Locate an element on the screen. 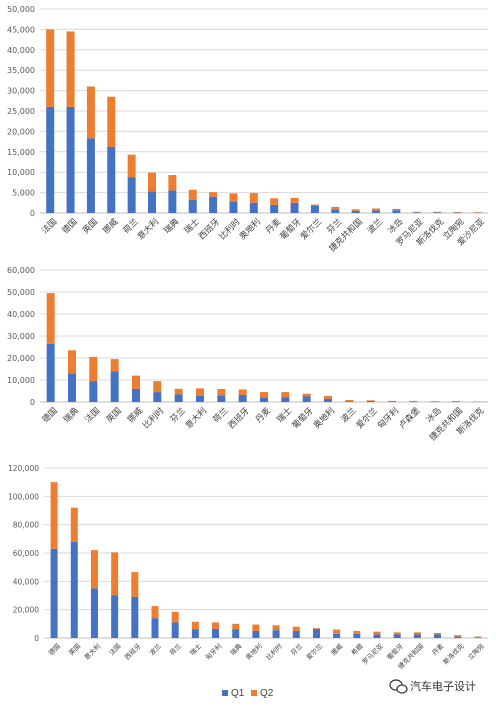 The height and width of the screenshot is (708, 496). x-category-label: 罗马尼亚 is located at coordinates (373, 654).